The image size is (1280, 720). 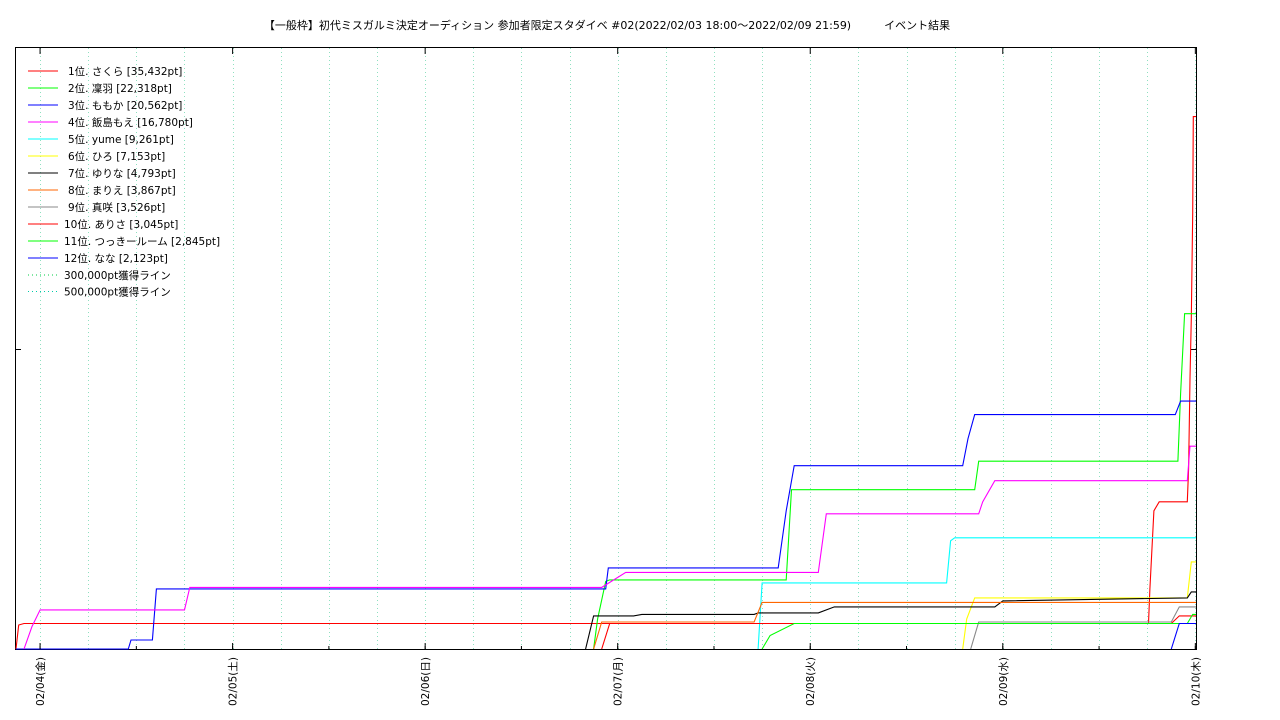 I want to click on x-tick-label: 02/07(月), so click(x=619, y=681).